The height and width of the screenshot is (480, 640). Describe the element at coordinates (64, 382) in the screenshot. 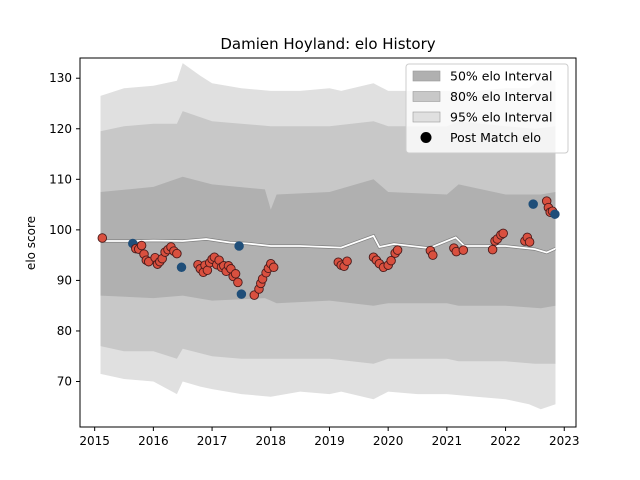

I see `y-tick-label: 70` at that location.